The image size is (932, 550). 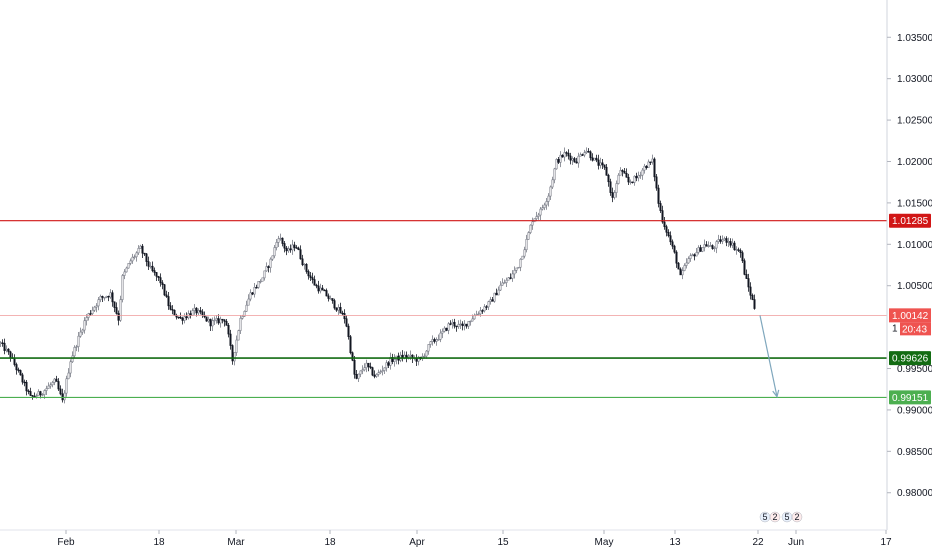 What do you see at coordinates (914, 410) in the screenshot?
I see `y-tick-label: 0.99000` at bounding box center [914, 410].